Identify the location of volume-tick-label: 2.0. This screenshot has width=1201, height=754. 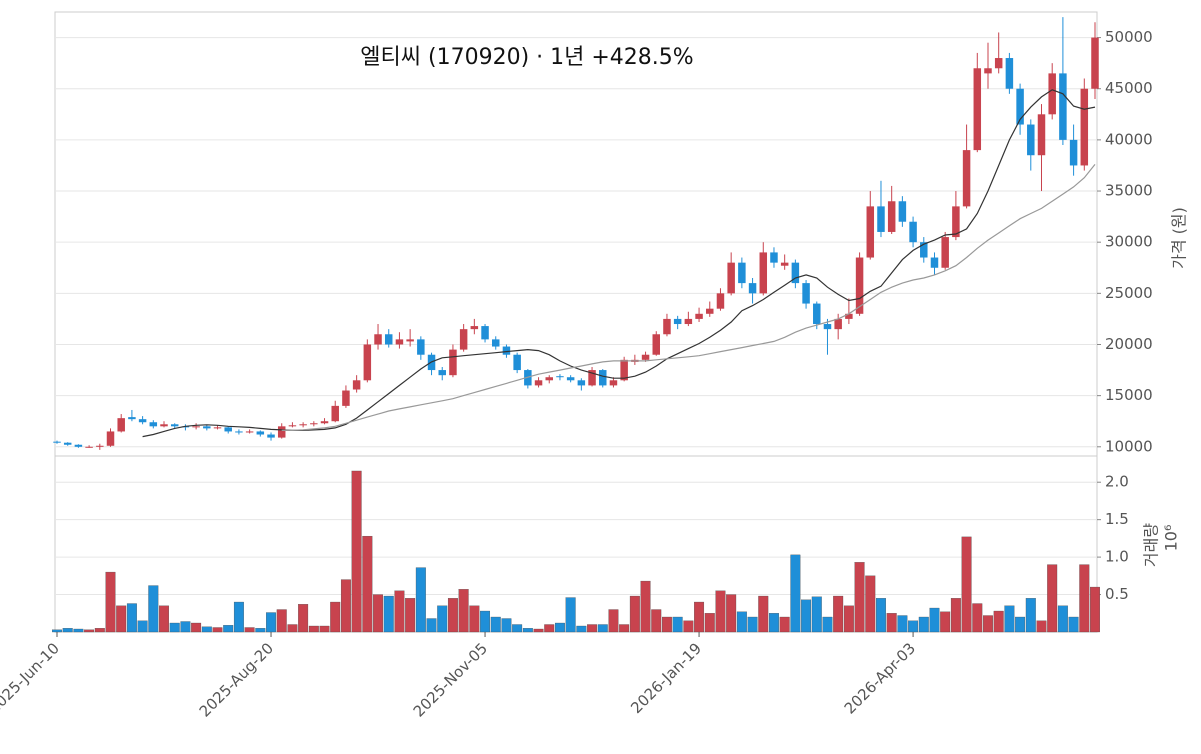
(1117, 482).